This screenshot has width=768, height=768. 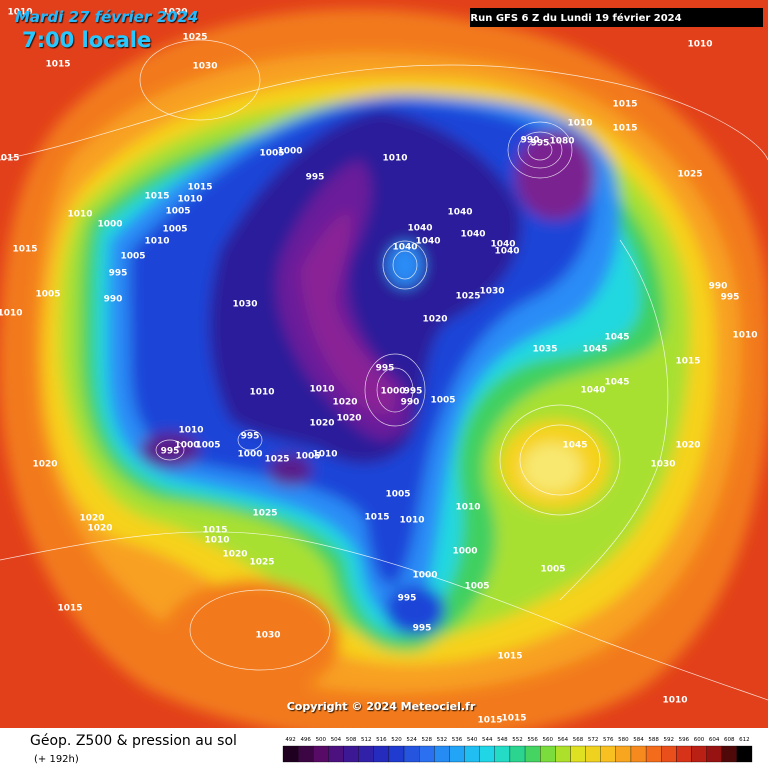 What do you see at coordinates (321, 740) in the screenshot?
I see `scale-label: 500` at bounding box center [321, 740].